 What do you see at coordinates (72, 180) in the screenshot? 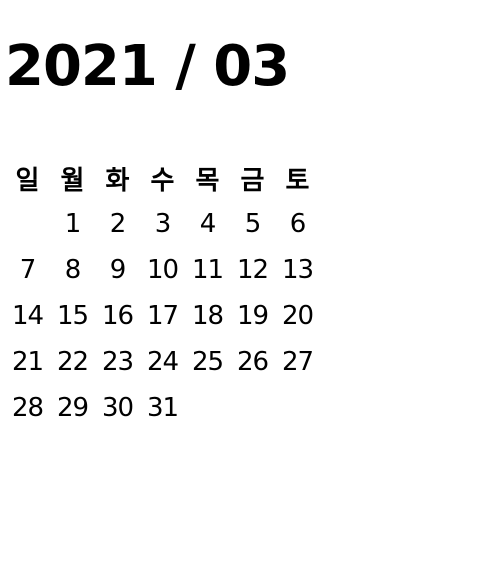
I see `weekday-monday: 월` at bounding box center [72, 180].